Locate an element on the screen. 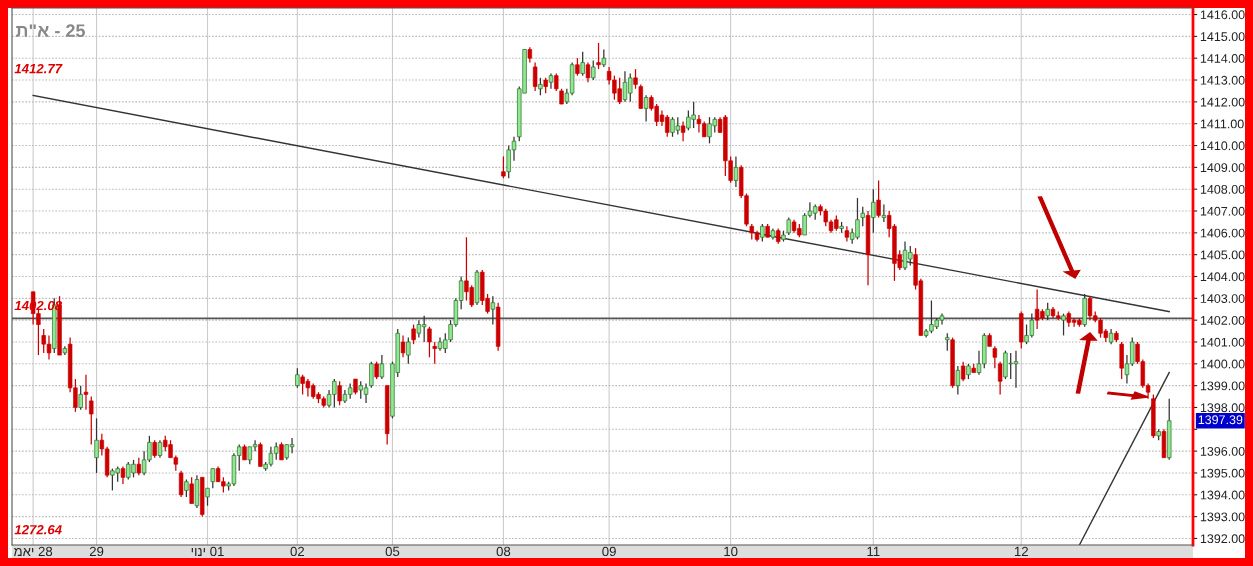  x-tick-label: 29 is located at coordinates (96, 551).